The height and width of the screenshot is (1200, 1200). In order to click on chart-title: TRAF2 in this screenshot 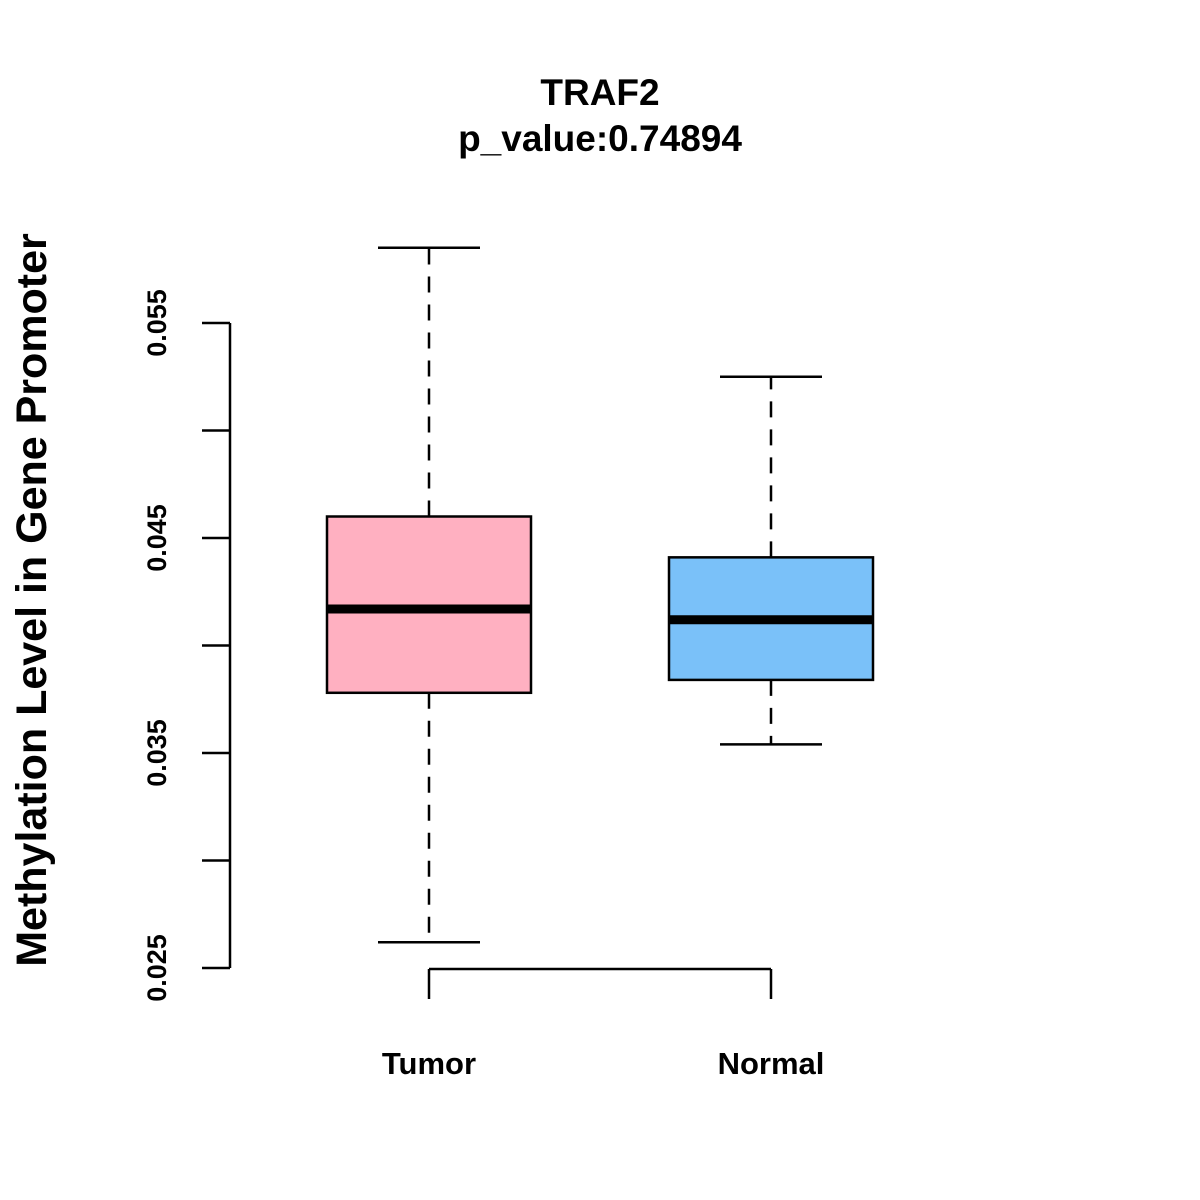, I will do `click(599, 92)`.